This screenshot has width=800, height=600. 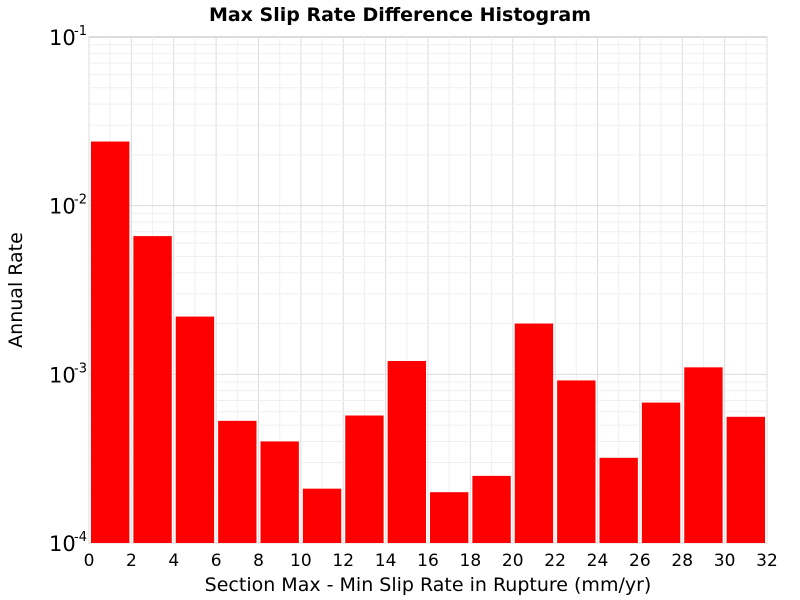 I want to click on y-tick-exponent: -4, so click(x=80, y=537).